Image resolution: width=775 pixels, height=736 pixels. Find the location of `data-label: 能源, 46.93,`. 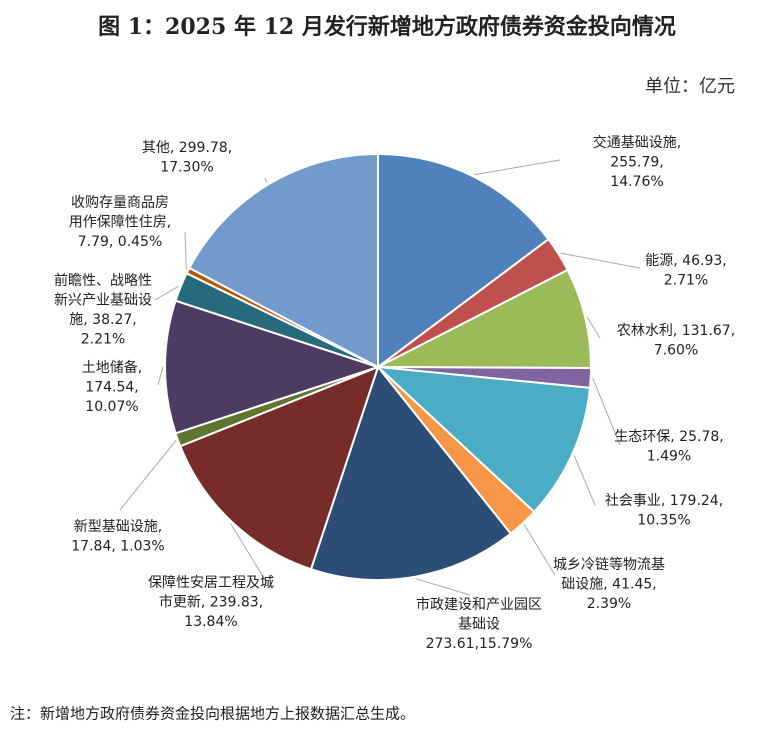

data-label: 能源, 46.93, is located at coordinates (685, 261).